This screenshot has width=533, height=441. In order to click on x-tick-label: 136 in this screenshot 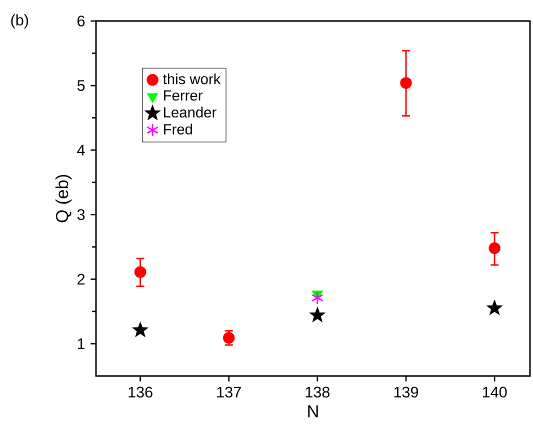, I will do `click(140, 392)`.